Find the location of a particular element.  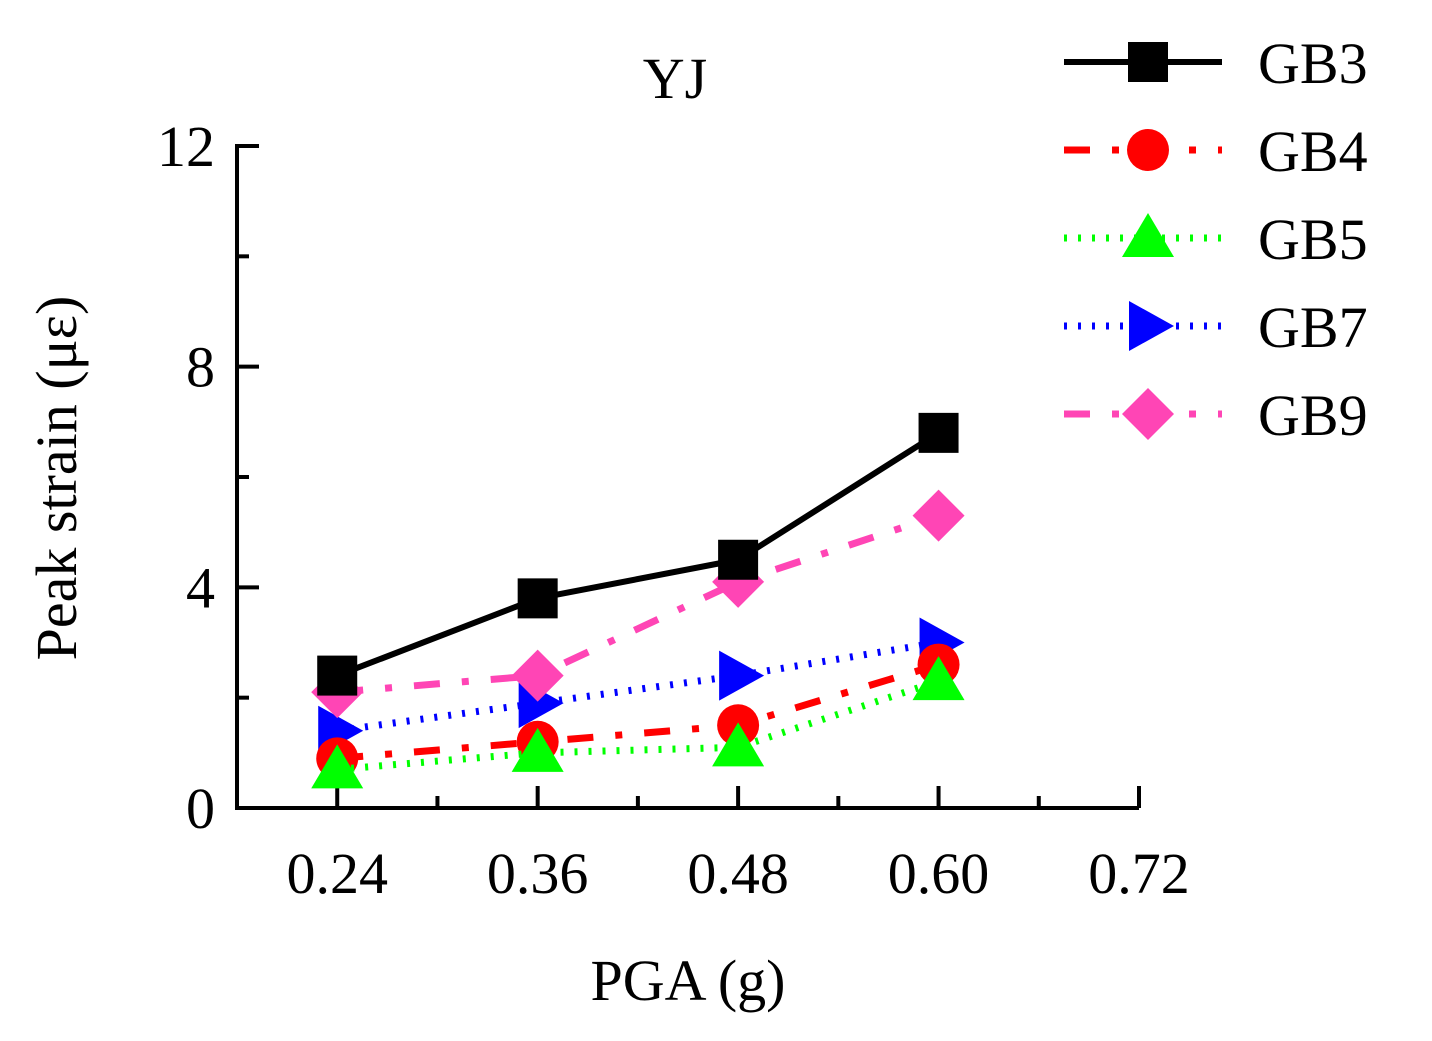

series-gb3 is located at coordinates (638, 554).